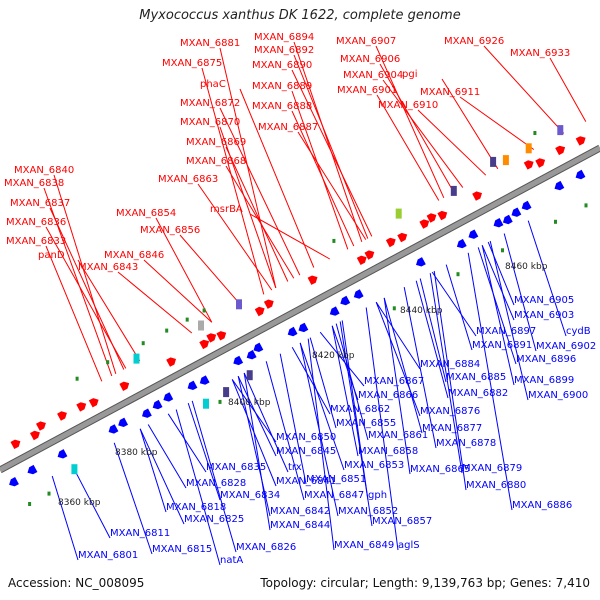 This screenshot has height=600, width=600. What do you see at coordinates (452, 428) in the screenshot?
I see `reverse-gene-label: MXAN_6877` at bounding box center [452, 428].